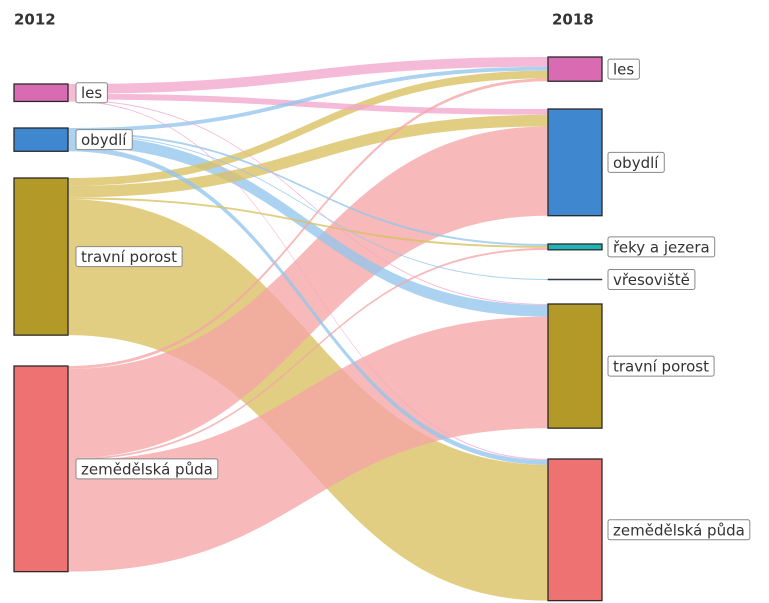 This screenshot has height=603, width=769. What do you see at coordinates (573, 20) in the screenshot?
I see `column-title: 2018` at bounding box center [573, 20].